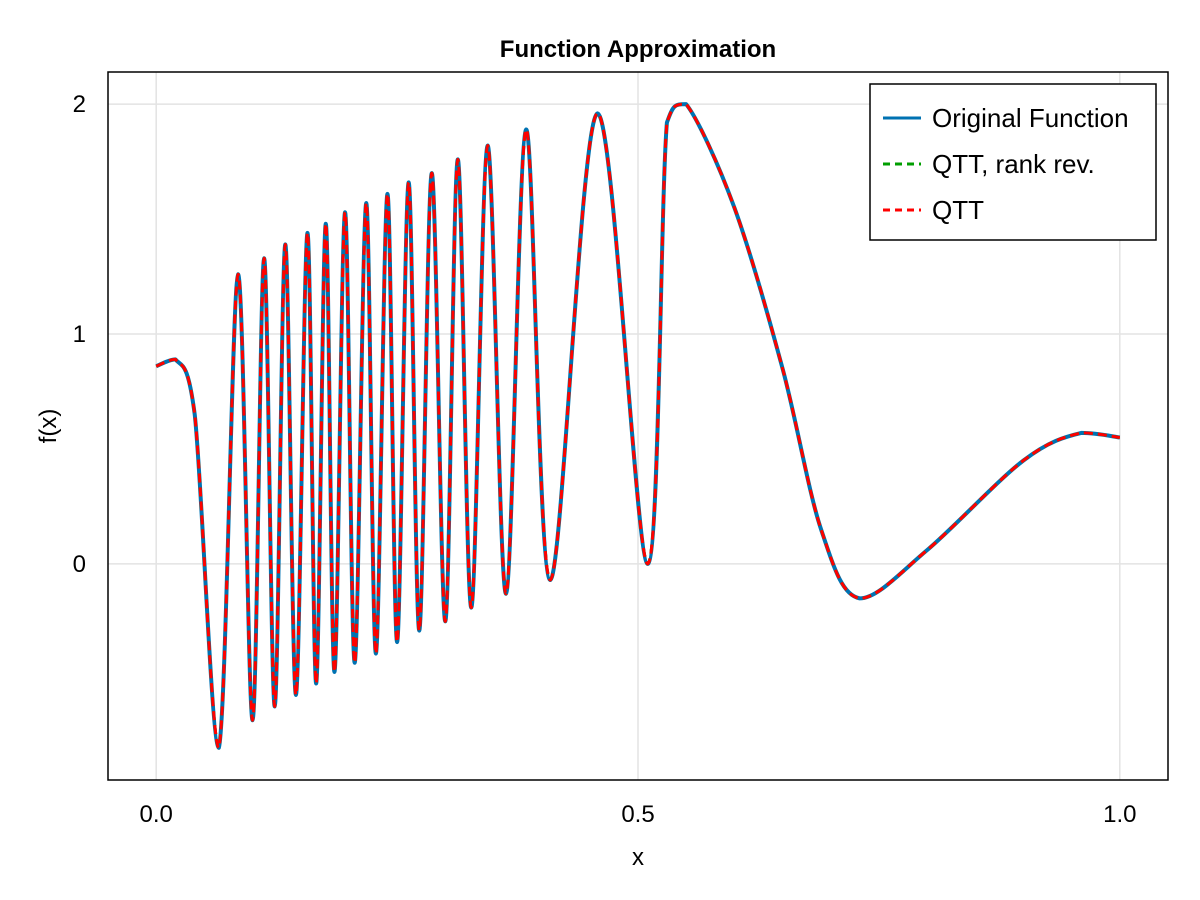 Image resolution: width=1200 pixels, height=900 pixels. Describe the element at coordinates (79, 104) in the screenshot. I see `y-tick-label: 2` at that location.